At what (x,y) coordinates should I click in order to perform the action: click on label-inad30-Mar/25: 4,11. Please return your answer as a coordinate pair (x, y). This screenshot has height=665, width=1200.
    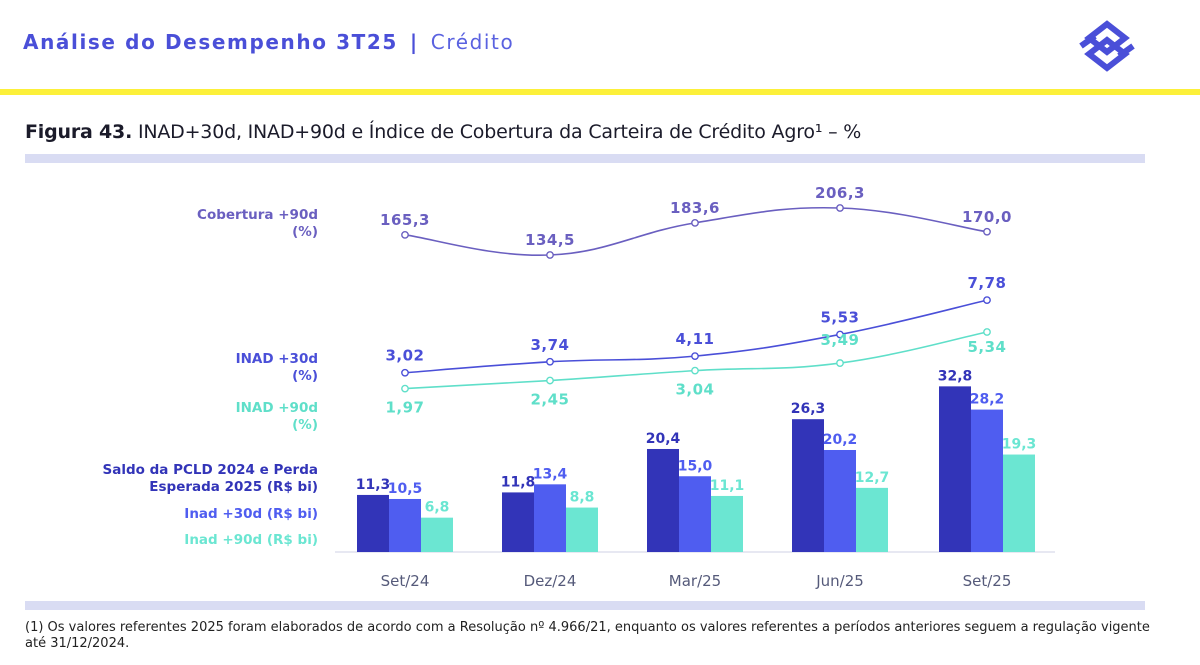
    Looking at the image, I should click on (694, 339).